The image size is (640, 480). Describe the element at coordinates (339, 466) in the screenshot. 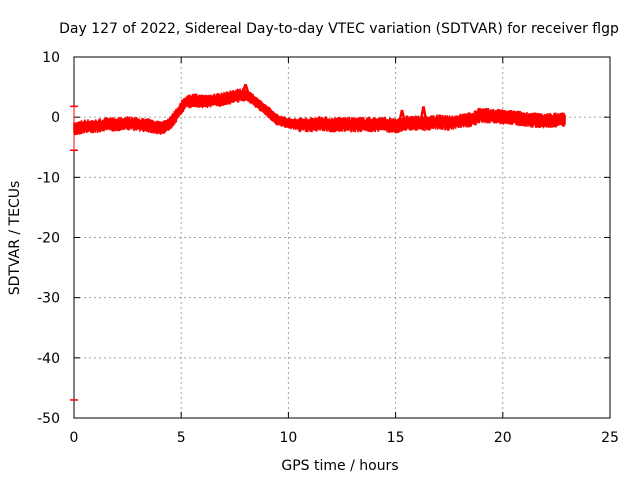

I see `x-axis-label: GPS time / hours` at that location.